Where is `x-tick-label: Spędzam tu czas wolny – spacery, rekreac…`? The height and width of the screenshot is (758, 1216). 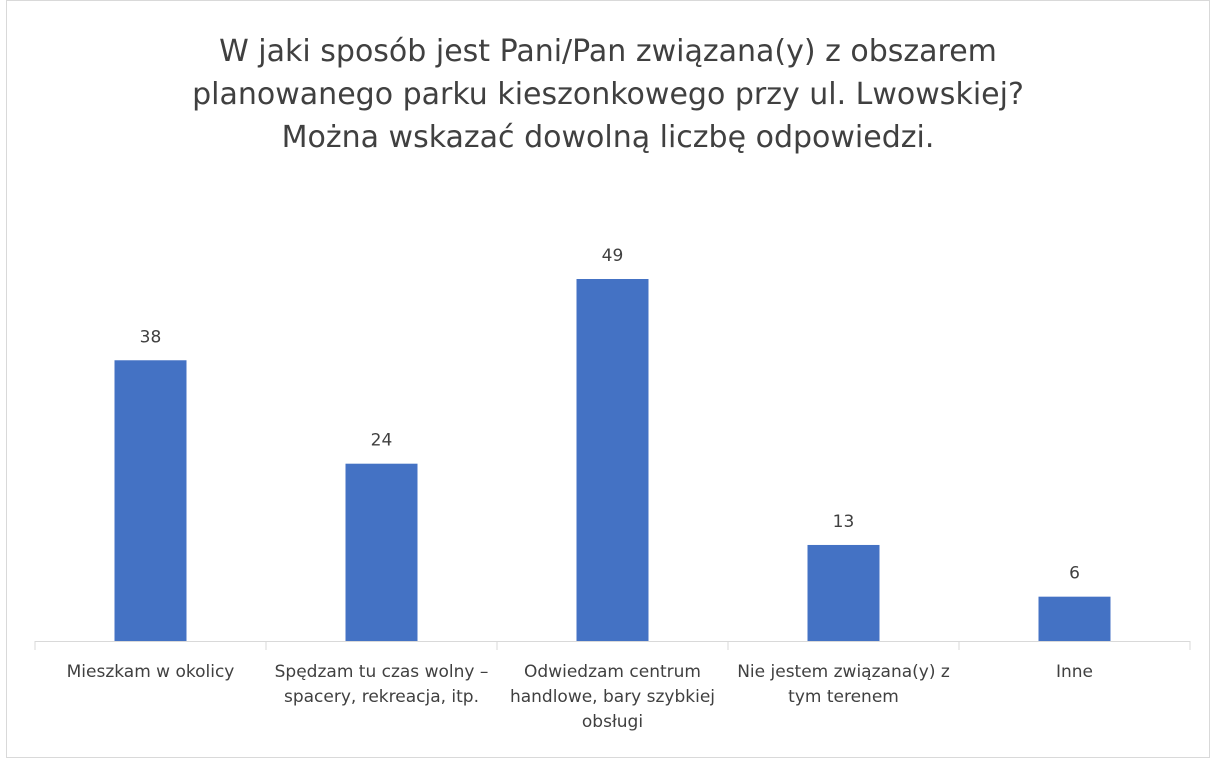
x-tick-label: Spędzam tu czas wolny – spacery, rekreac… is located at coordinates (381, 684).